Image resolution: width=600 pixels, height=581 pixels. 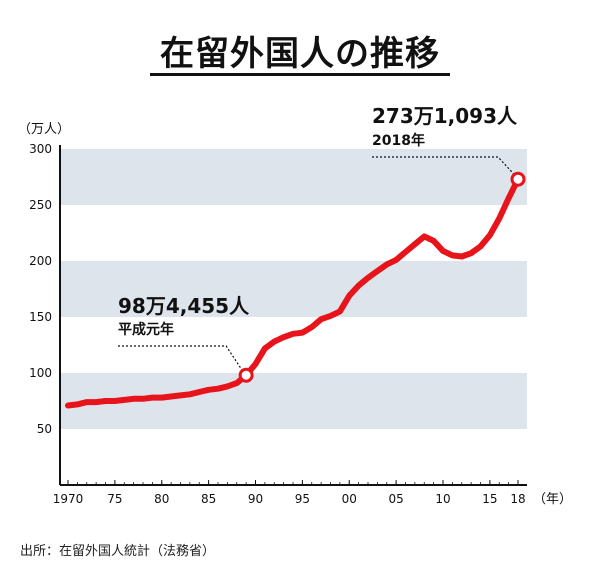 What do you see at coordinates (517, 499) in the screenshot?
I see `x-tick-label: 18` at bounding box center [517, 499].